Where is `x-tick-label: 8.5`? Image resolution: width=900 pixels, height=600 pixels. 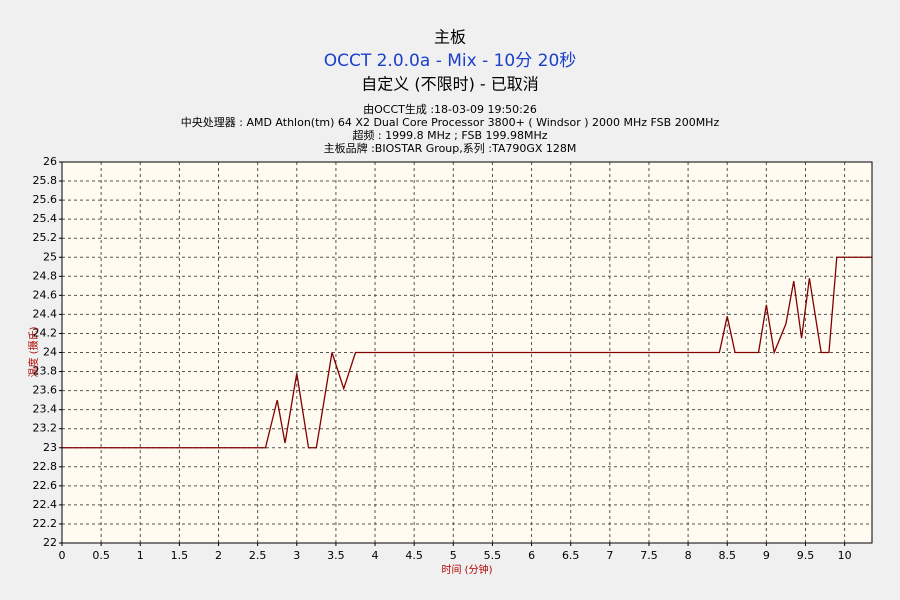 x-tick-label: 8.5 is located at coordinates (727, 555).